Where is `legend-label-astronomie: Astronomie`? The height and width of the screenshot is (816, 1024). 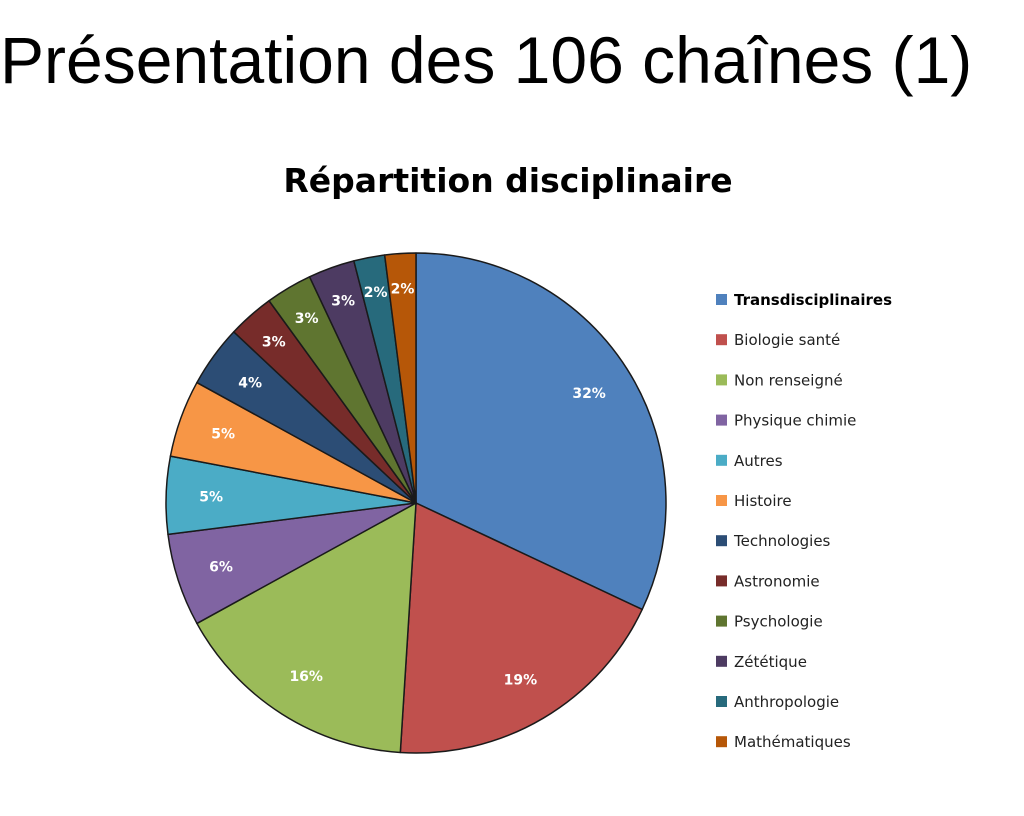
legend-label-astronomie: Astronomie is located at coordinates (777, 581).